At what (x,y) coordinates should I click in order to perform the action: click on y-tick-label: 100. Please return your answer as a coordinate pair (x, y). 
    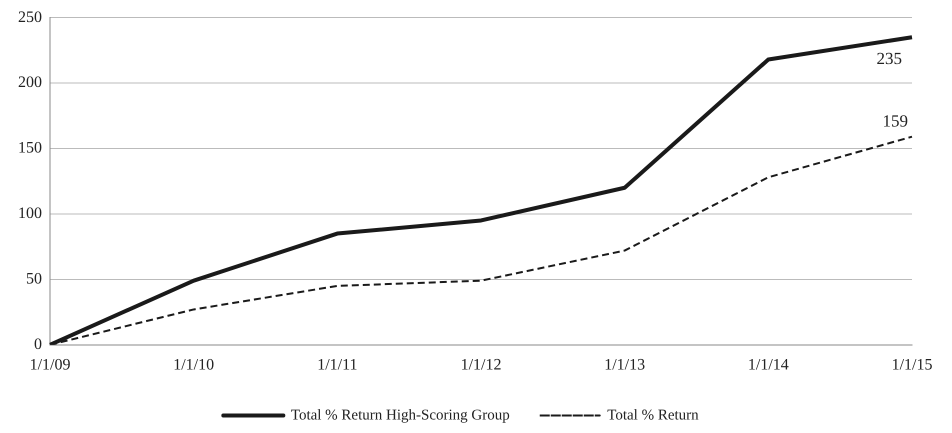
    Looking at the image, I should click on (30, 213).